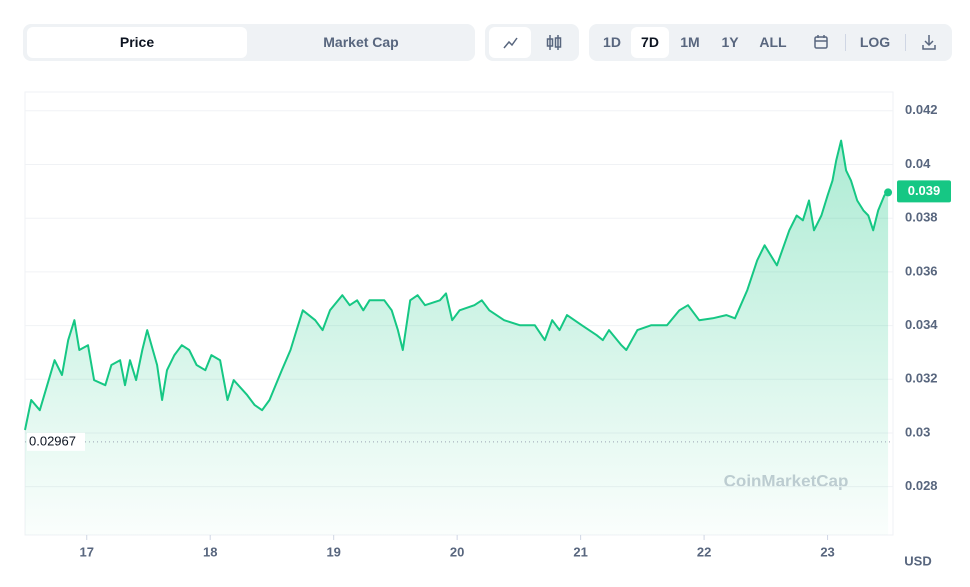 This screenshot has height=587, width=970. I want to click on y-tick-label: 0.028, so click(921, 485).